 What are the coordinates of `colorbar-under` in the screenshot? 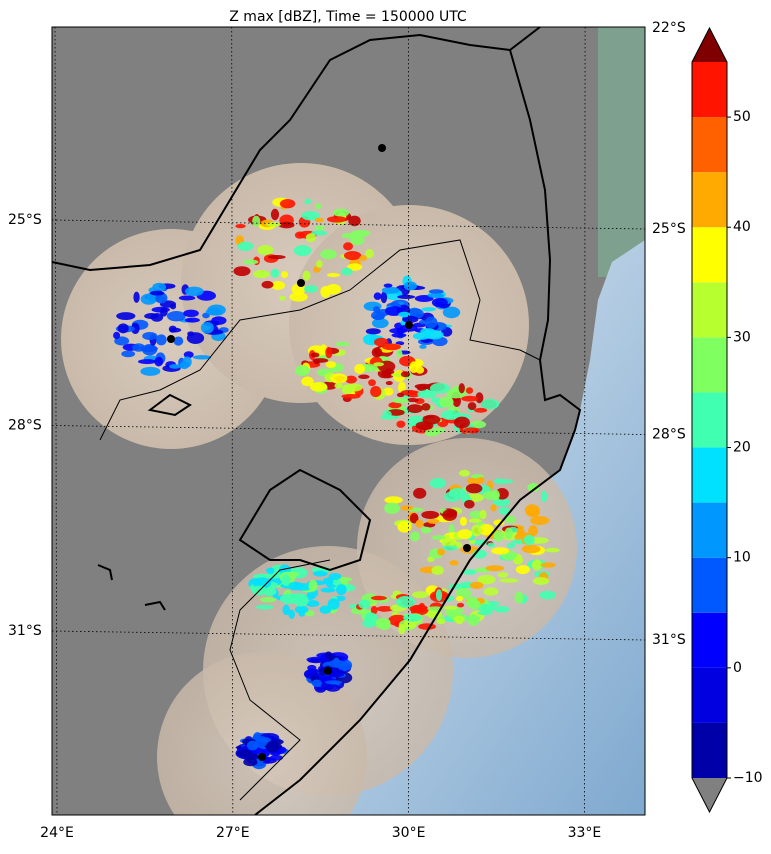 It's located at (709, 795).